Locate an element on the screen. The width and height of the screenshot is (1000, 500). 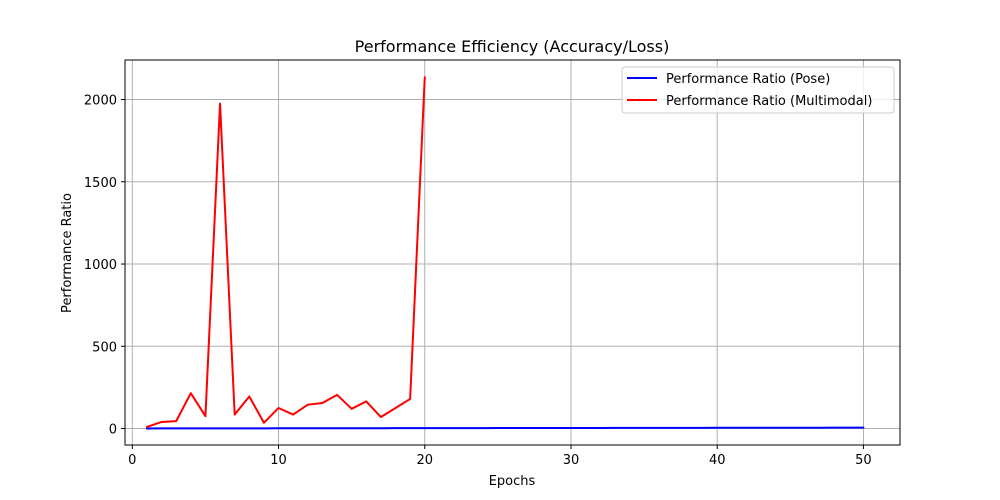
legend-label-pose: Performance Ratio (Pose) is located at coordinates (748, 79).